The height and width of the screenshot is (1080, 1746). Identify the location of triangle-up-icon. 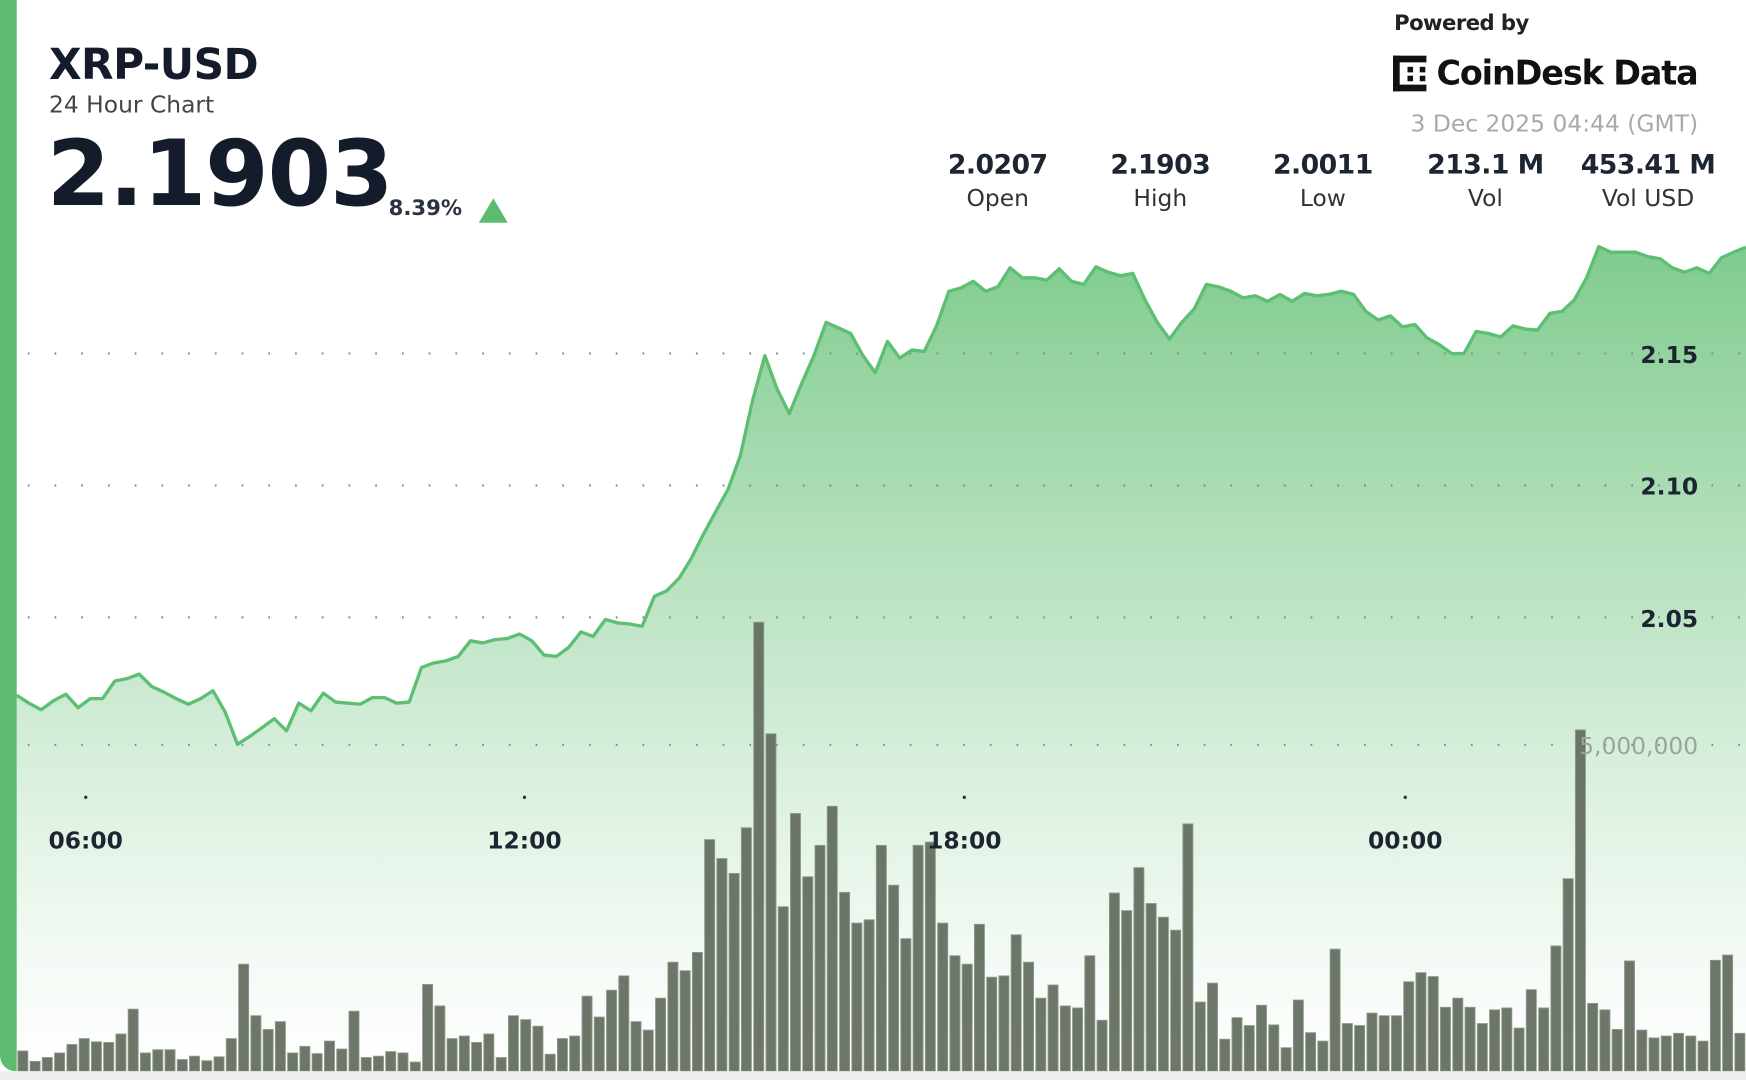
(493, 210).